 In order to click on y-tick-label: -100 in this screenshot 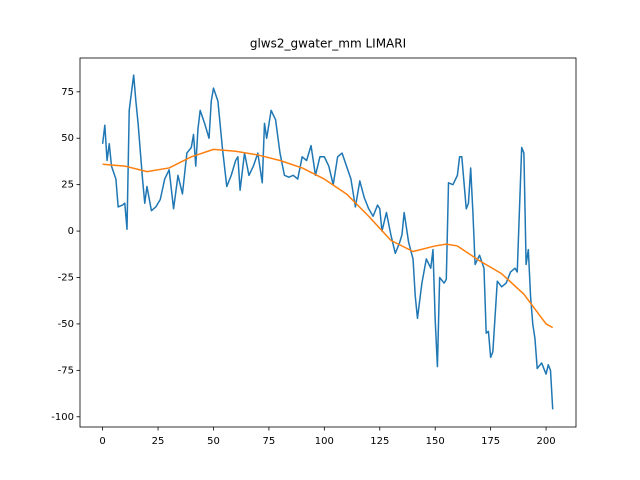, I will do `click(62, 417)`.